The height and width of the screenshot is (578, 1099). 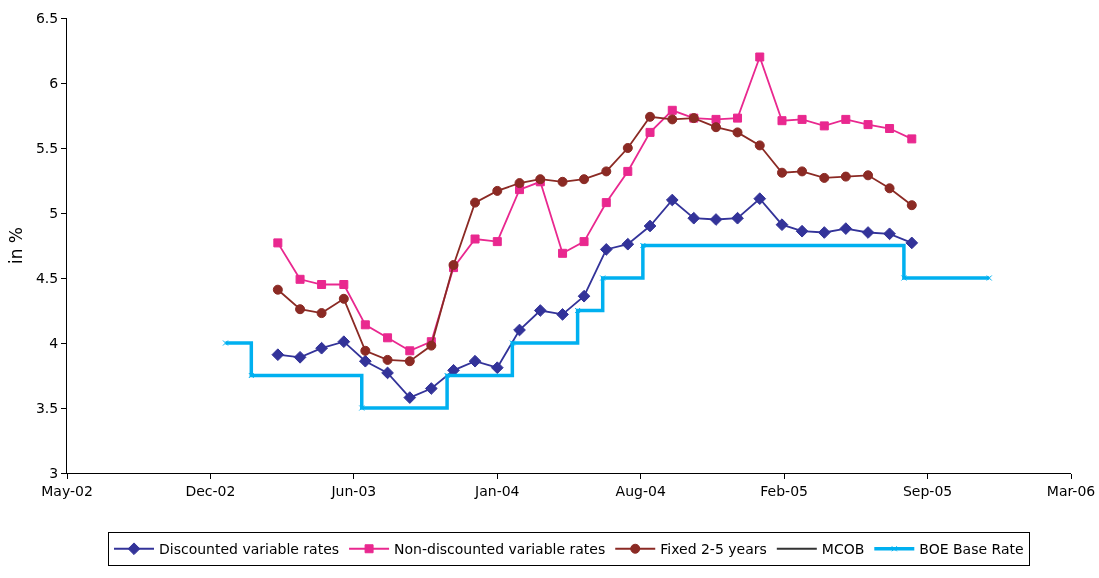 I want to click on x-tick-label: Mar-06, so click(x=1071, y=490).